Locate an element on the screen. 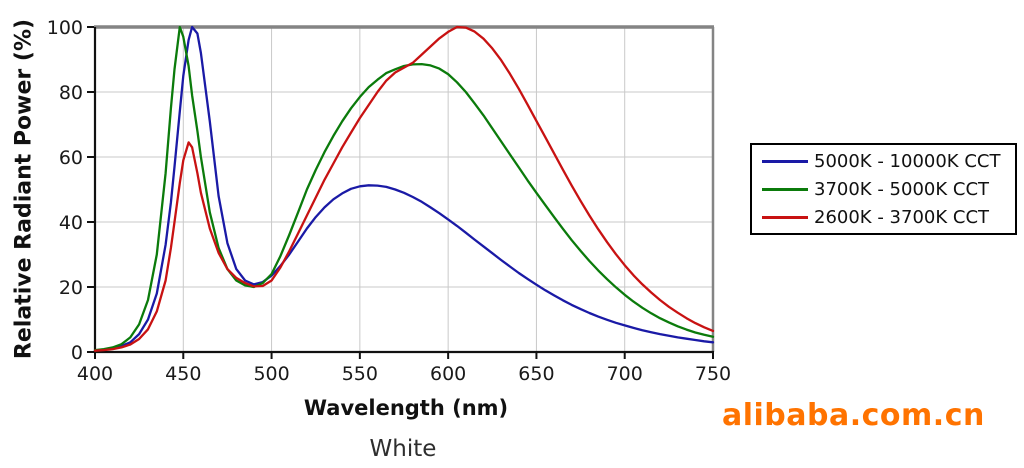 Image resolution: width=1024 pixels, height=468 pixels. y-tick-label: 0 is located at coordinates (77, 353).